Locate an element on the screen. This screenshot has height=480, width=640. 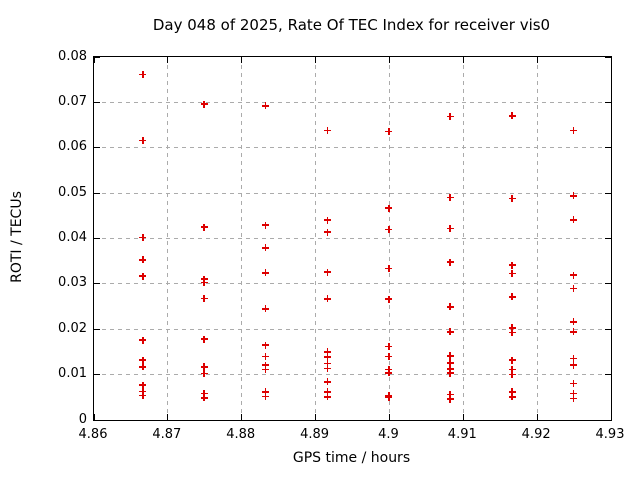
y-tick-label: 0.04 is located at coordinates (72, 237).